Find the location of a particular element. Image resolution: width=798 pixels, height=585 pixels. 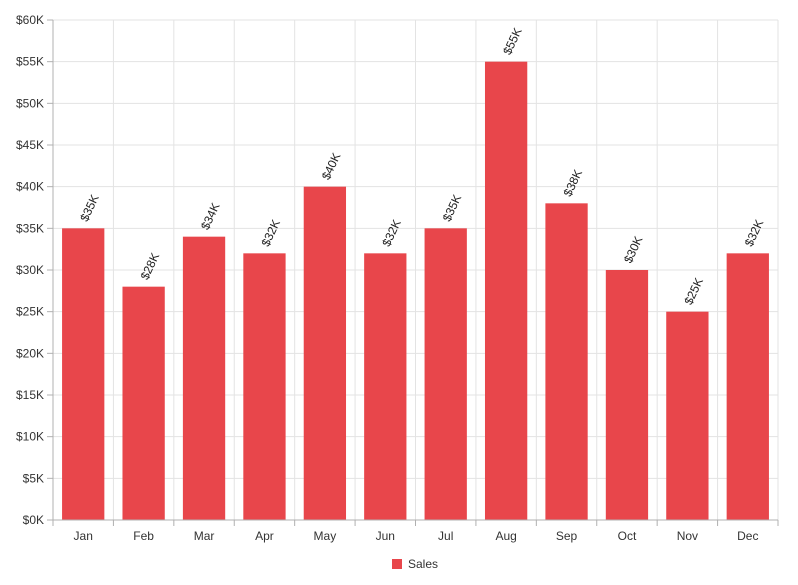

y-tick-label: $60K is located at coordinates (30, 20).